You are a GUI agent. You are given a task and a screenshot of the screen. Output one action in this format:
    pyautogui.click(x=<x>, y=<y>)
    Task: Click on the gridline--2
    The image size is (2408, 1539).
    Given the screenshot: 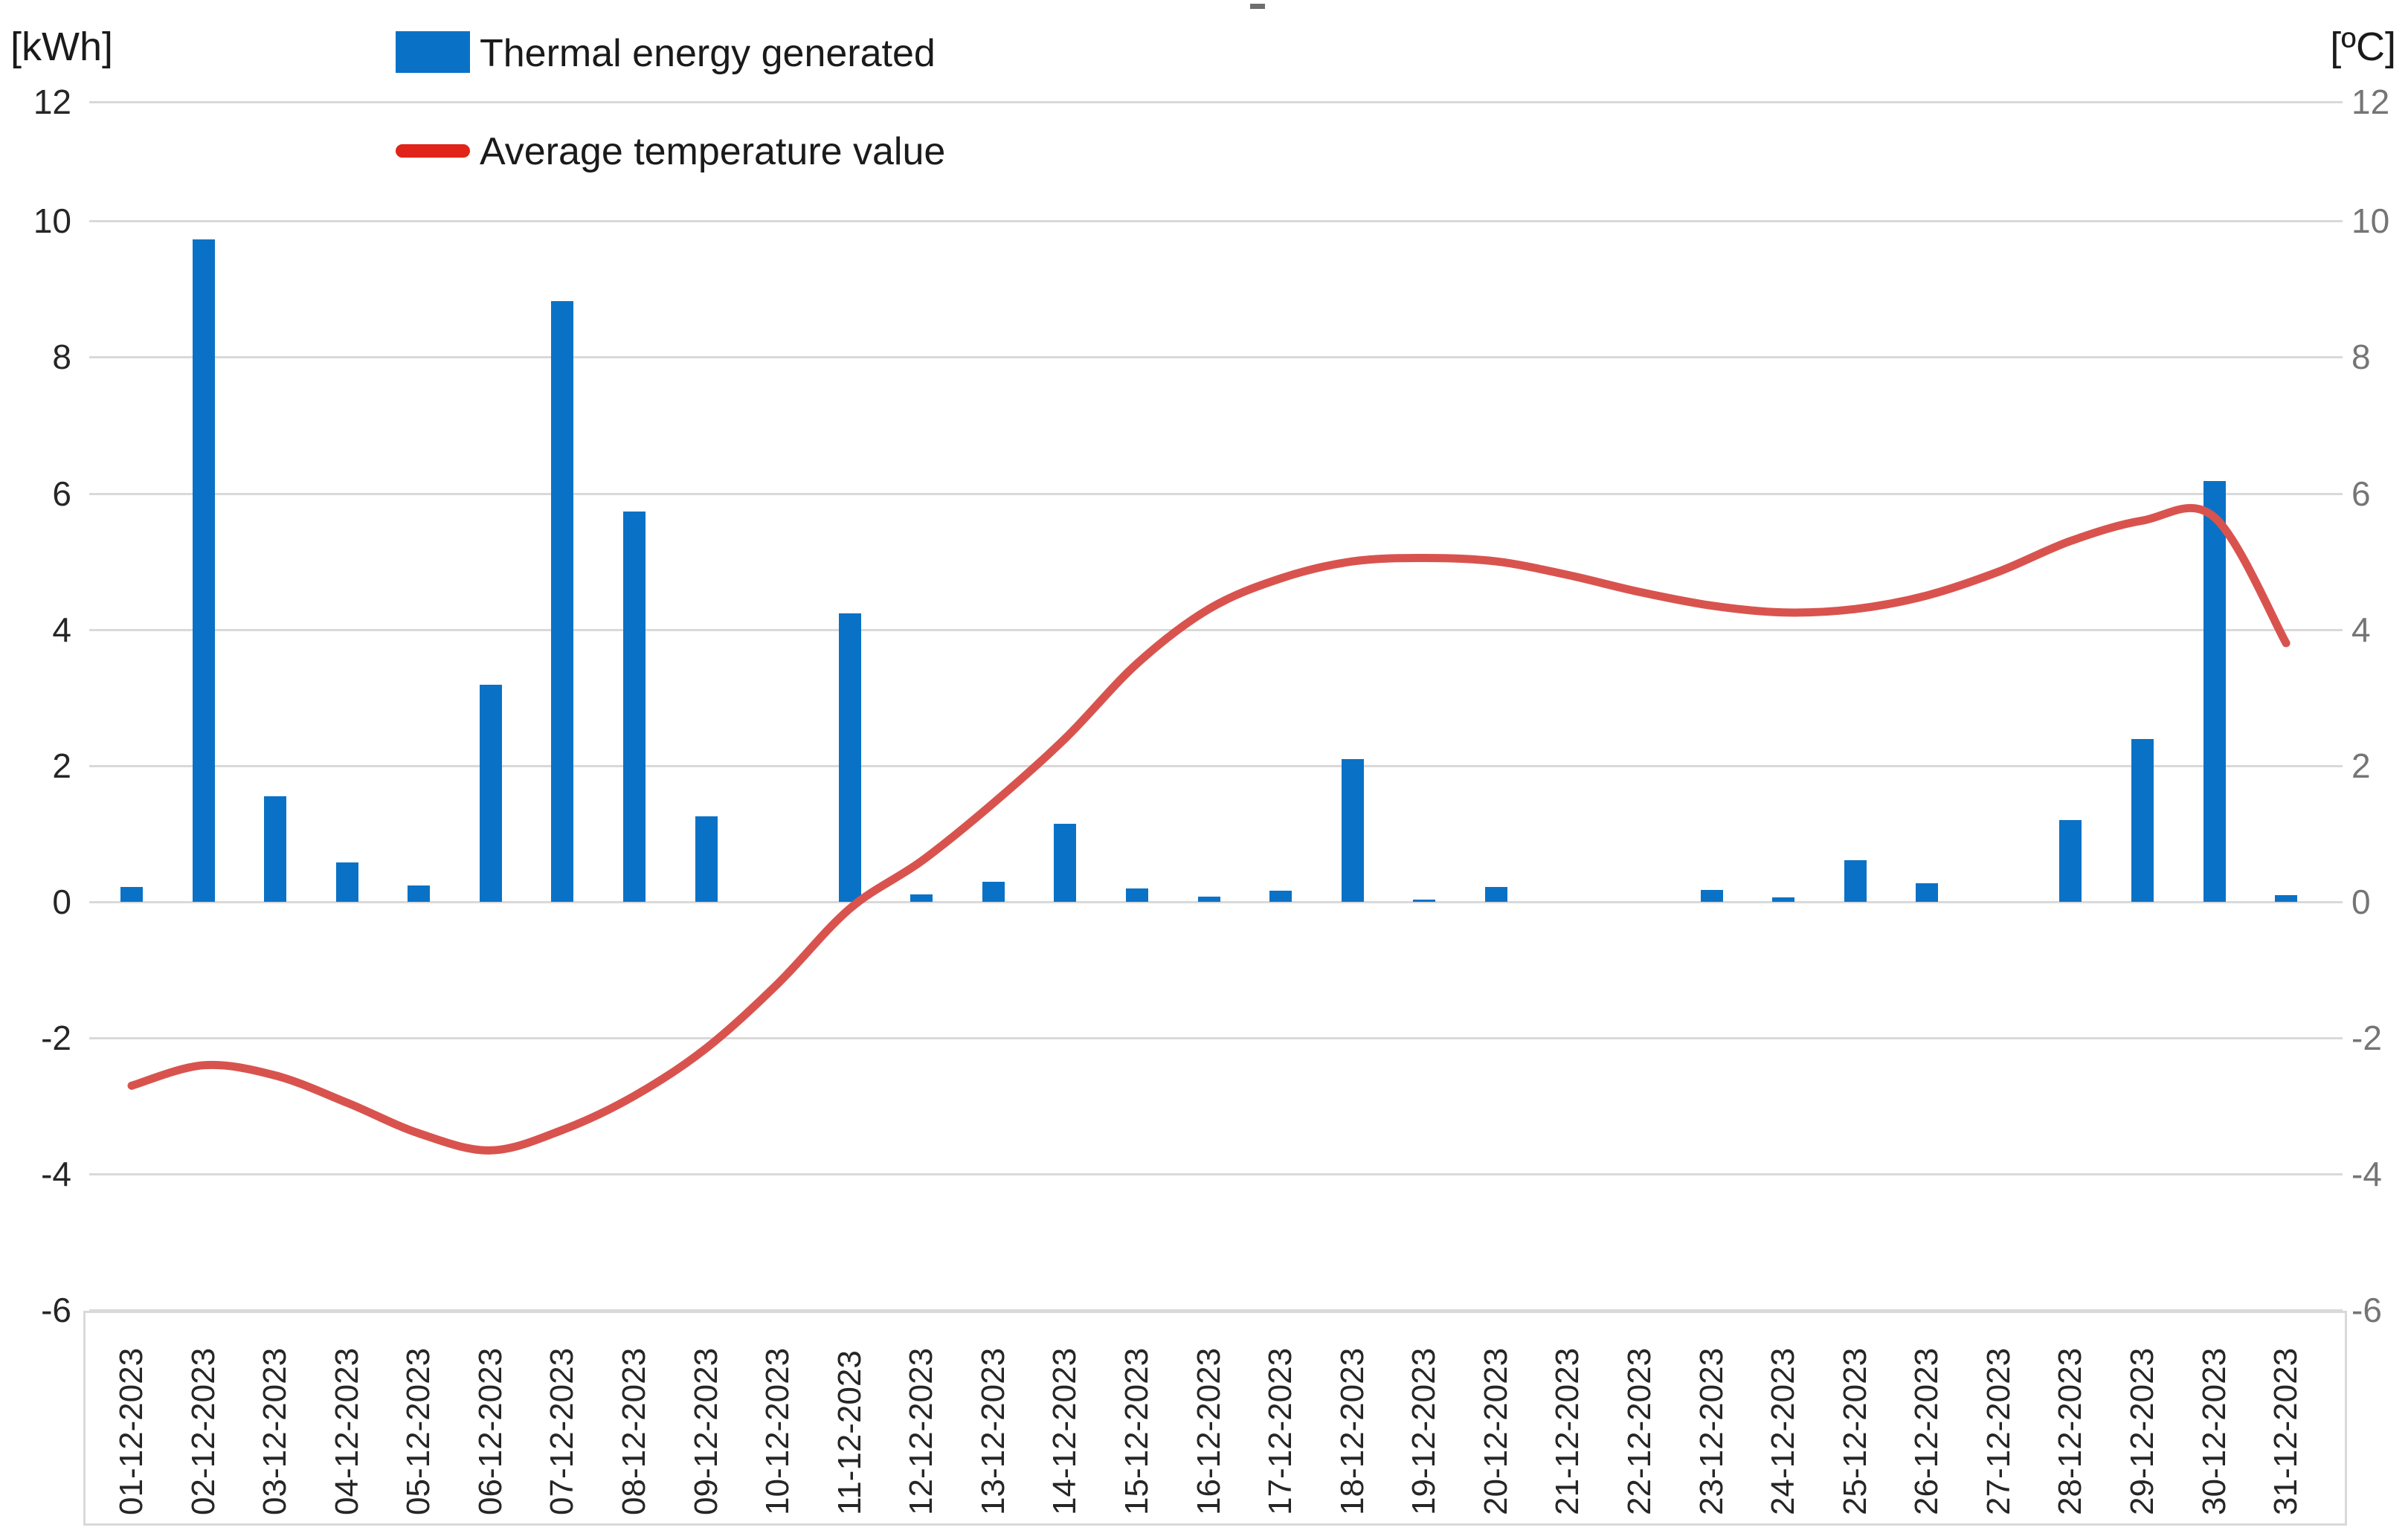 What is the action you would take?
    pyautogui.click(x=1216, y=1038)
    